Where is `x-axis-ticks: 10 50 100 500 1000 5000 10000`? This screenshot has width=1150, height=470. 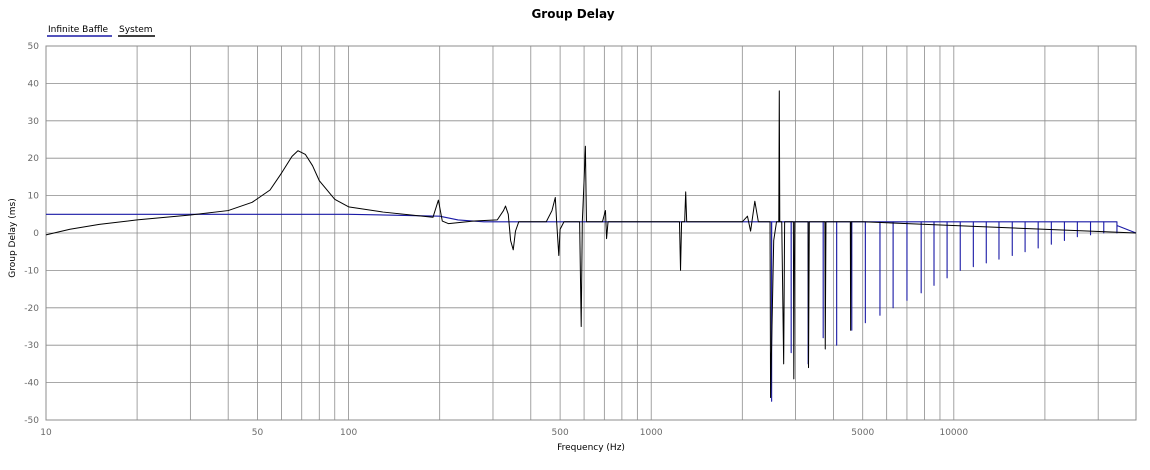 x-axis-ticks: 10 50 100 500 1000 5000 10000 is located at coordinates (504, 433).